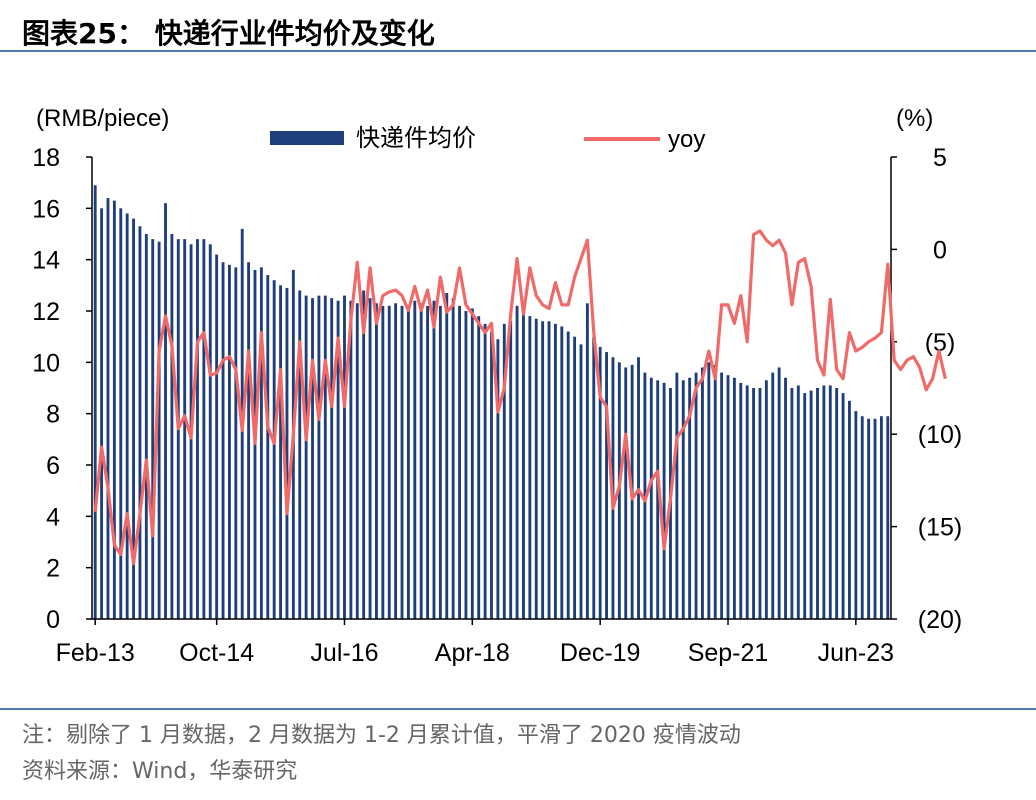 This screenshot has height=800, width=1036. Describe the element at coordinates (600, 653) in the screenshot. I see `x-tick-label: Dec-19` at that location.